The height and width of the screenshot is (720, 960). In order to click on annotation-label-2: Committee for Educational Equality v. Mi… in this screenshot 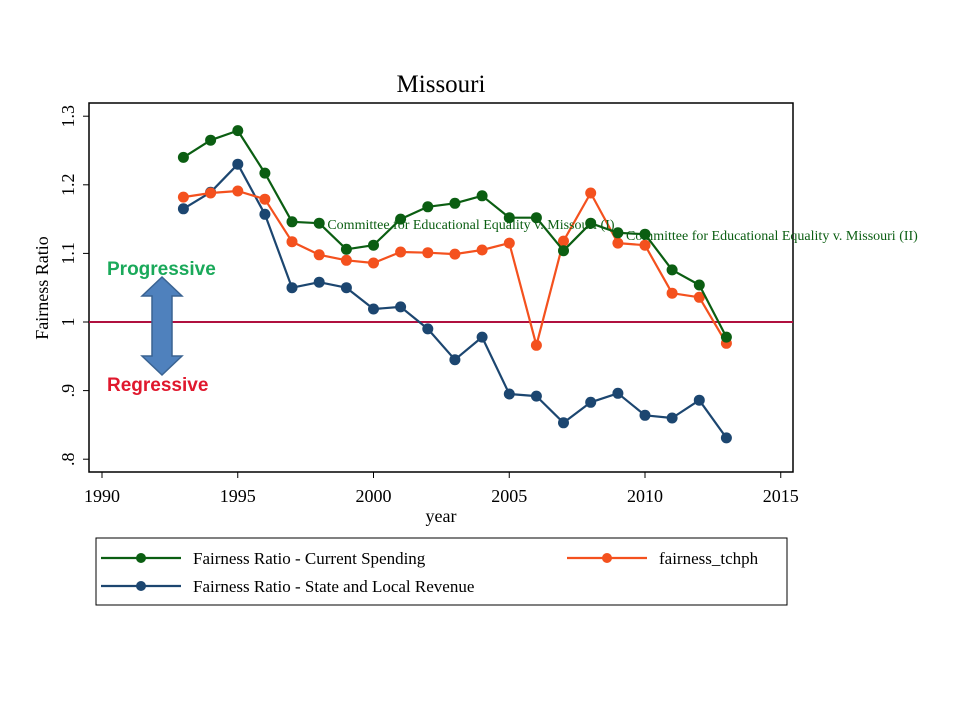, I will do `click(772, 236)`.